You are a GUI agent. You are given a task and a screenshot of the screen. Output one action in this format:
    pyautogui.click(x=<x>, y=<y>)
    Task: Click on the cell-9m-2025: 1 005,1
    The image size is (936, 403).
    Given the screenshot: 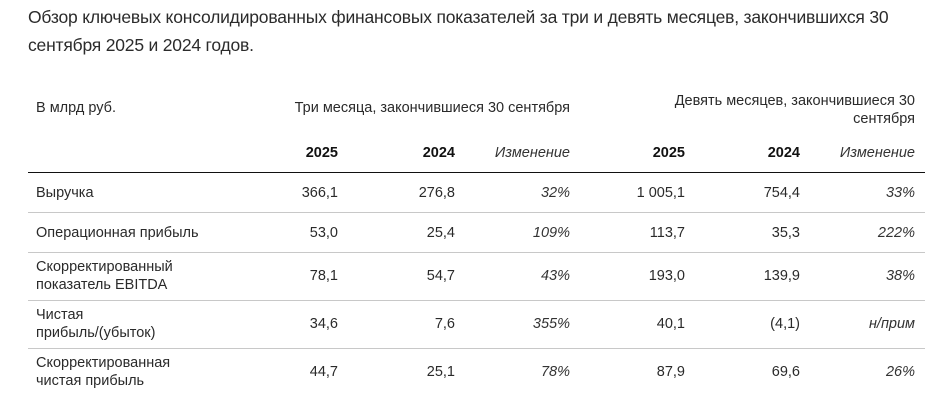 What is the action you would take?
    pyautogui.click(x=660, y=193)
    